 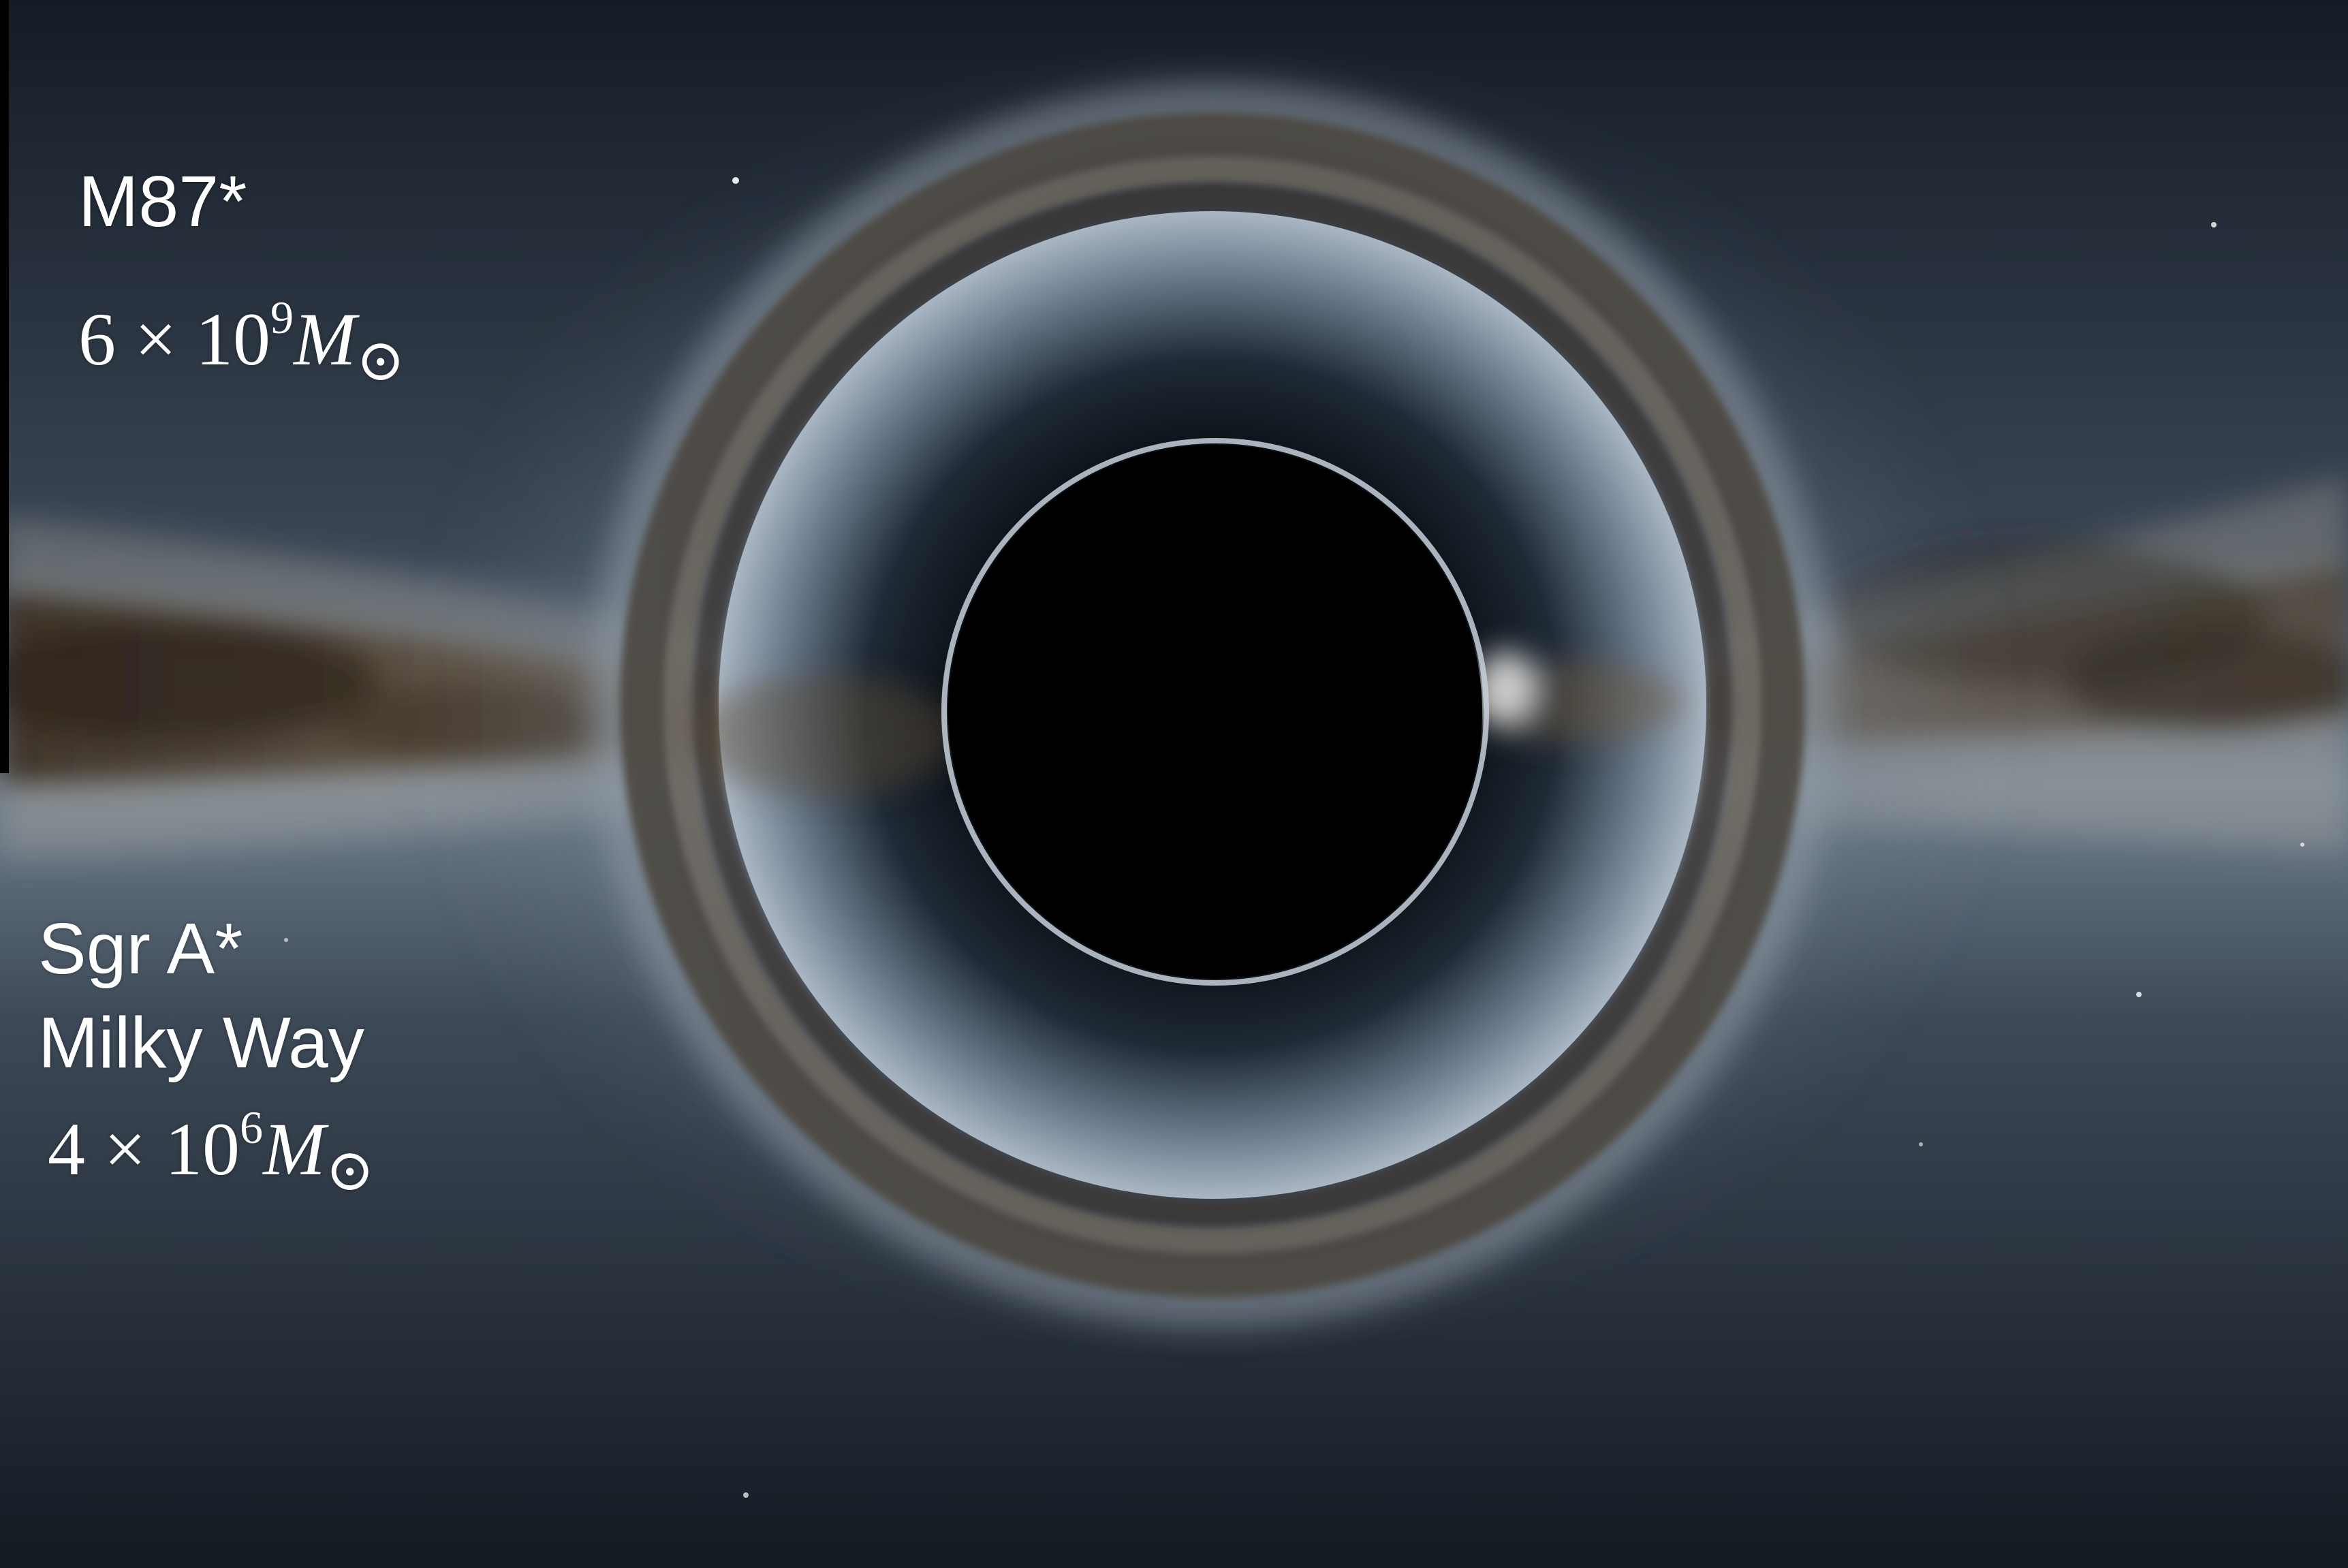 I want to click on sgr-mass-base: 10, so click(x=202, y=1149).